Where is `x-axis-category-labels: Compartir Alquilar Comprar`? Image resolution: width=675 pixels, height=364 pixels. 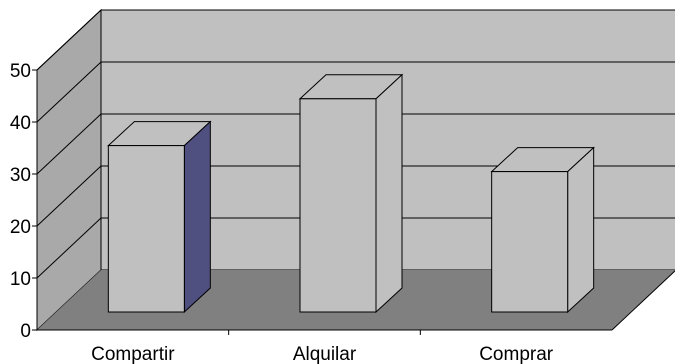 x-axis-category-labels: Compartir Alquilar Comprar is located at coordinates (322, 354).